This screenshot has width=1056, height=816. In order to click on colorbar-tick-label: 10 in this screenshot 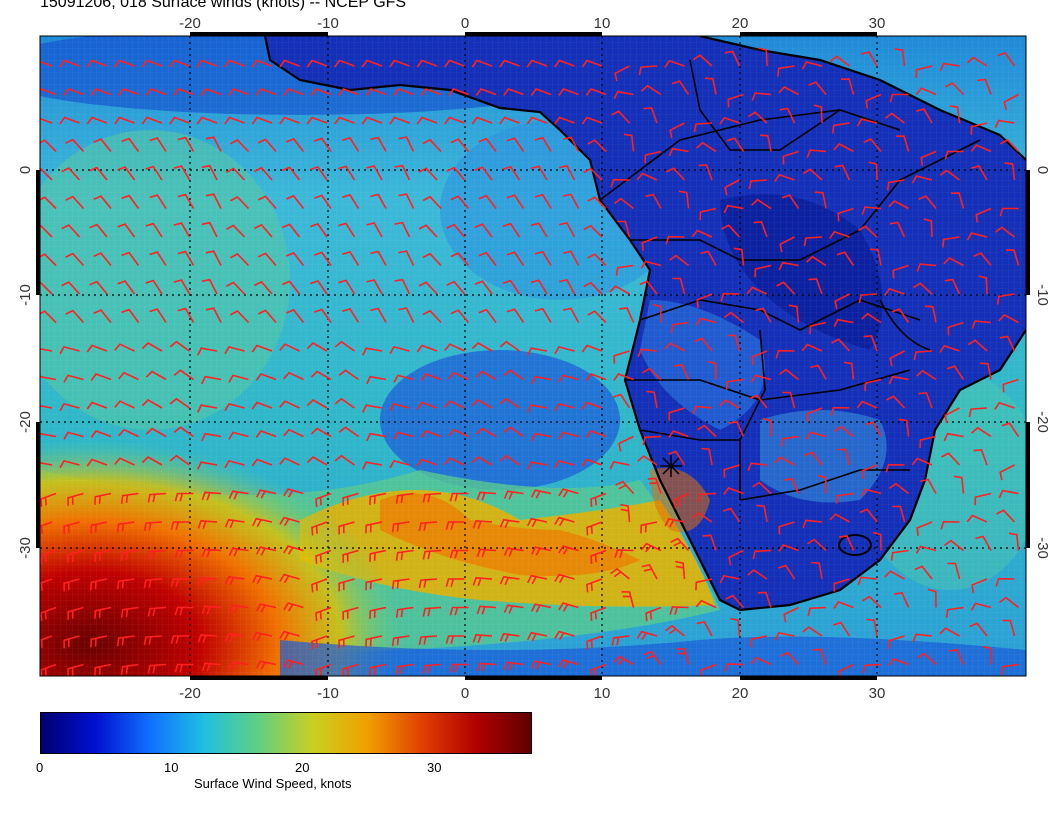, I will do `click(171, 767)`.